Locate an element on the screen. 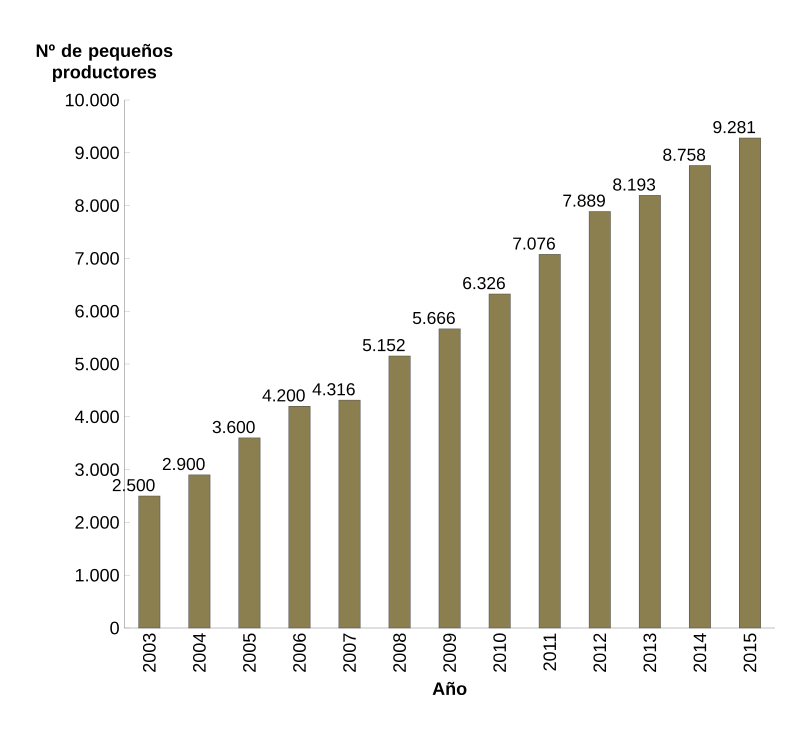 The image size is (812, 736). y-tick-label: 0 is located at coordinates (114, 628).